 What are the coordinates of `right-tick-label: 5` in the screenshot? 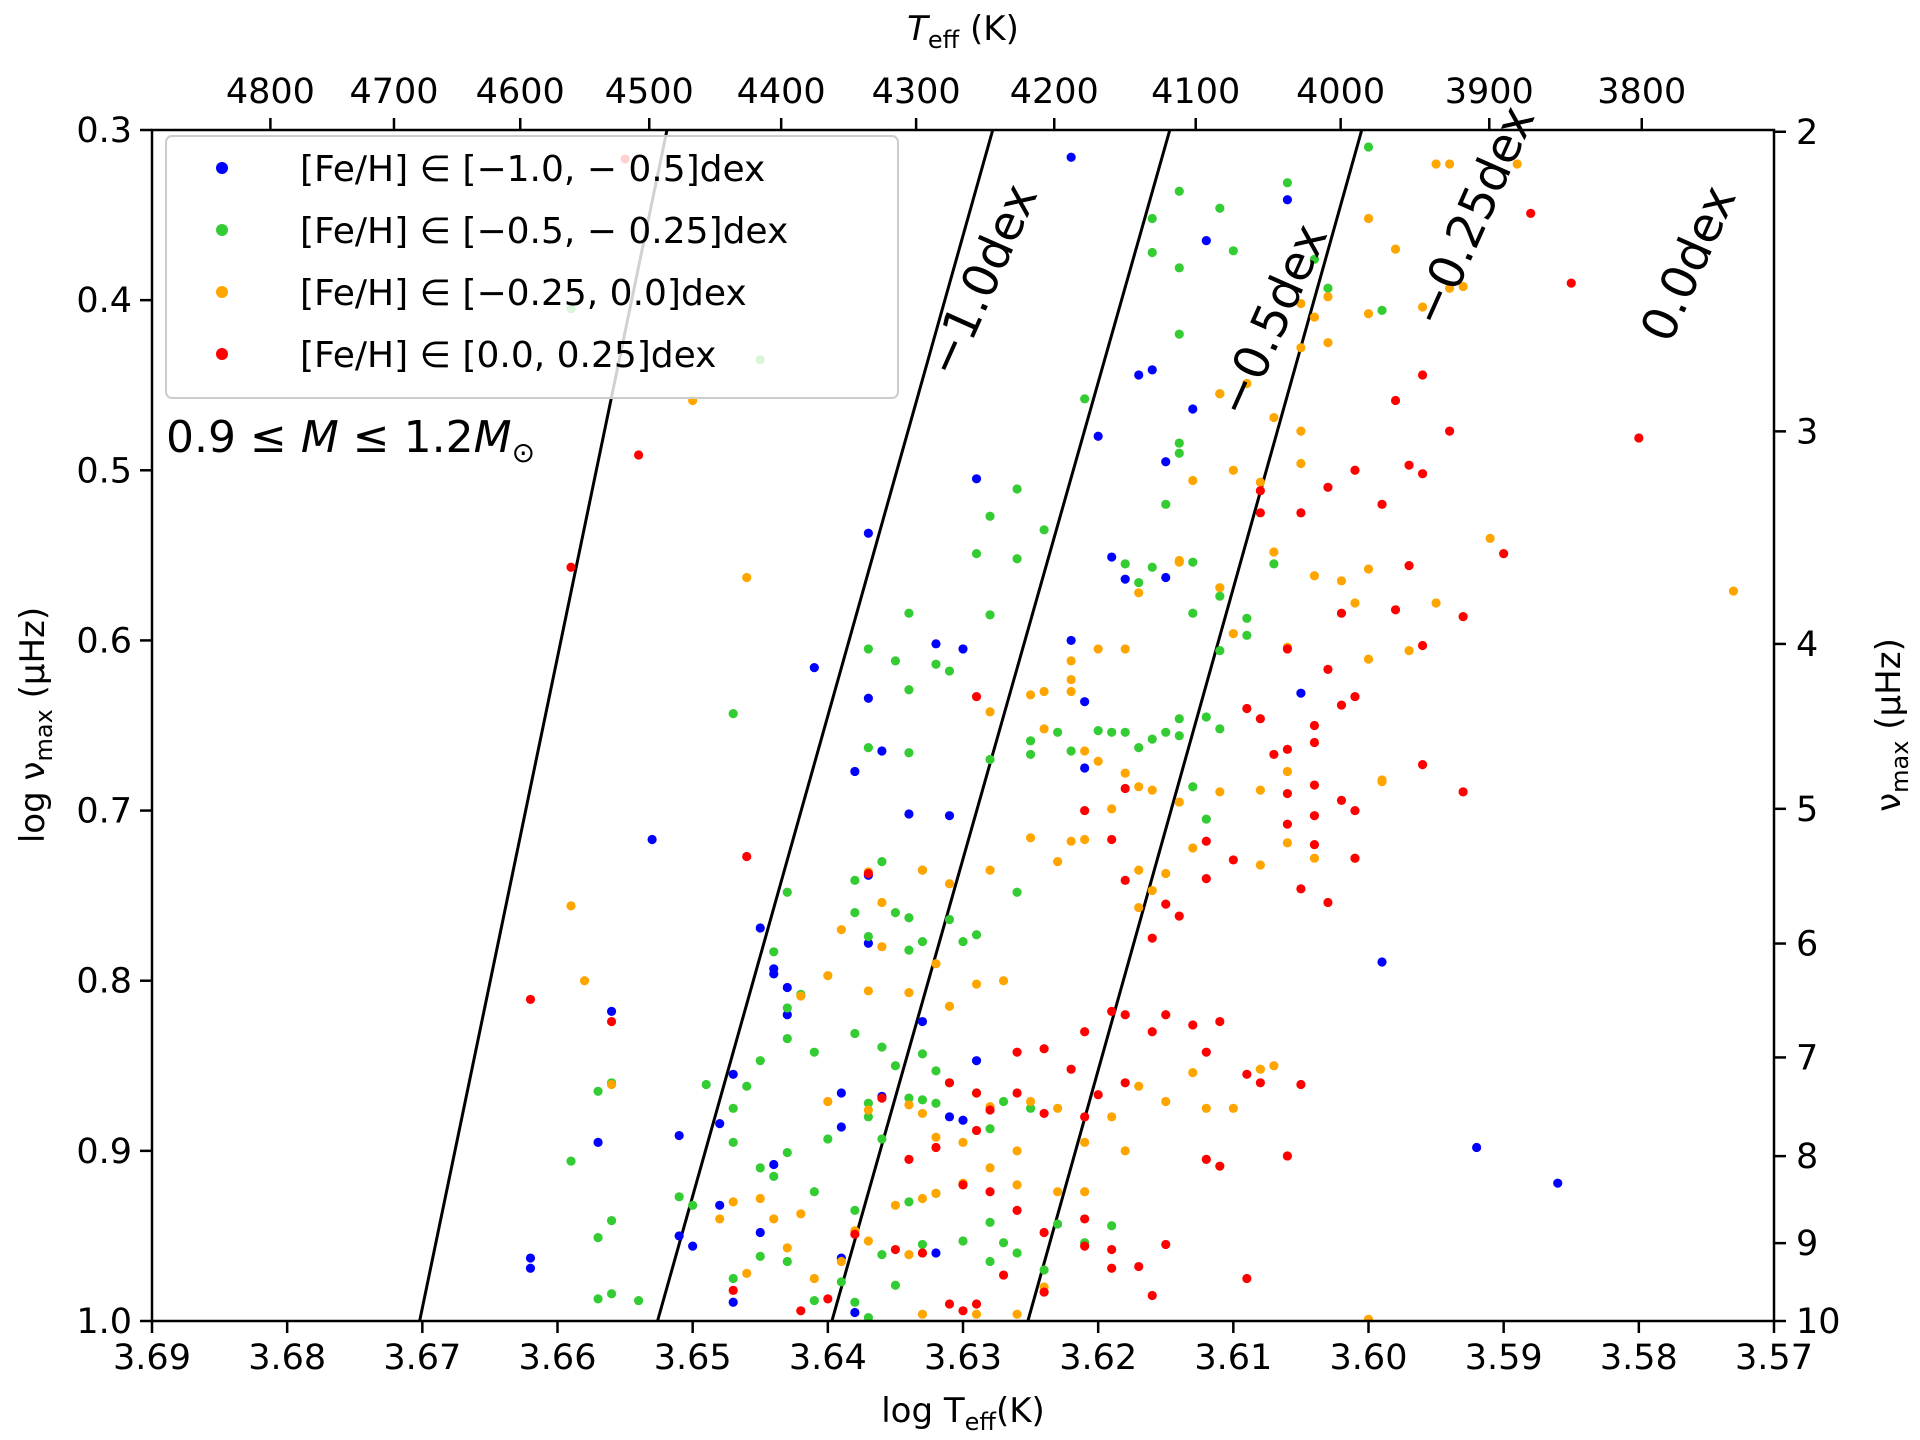 It's located at (1807, 810).